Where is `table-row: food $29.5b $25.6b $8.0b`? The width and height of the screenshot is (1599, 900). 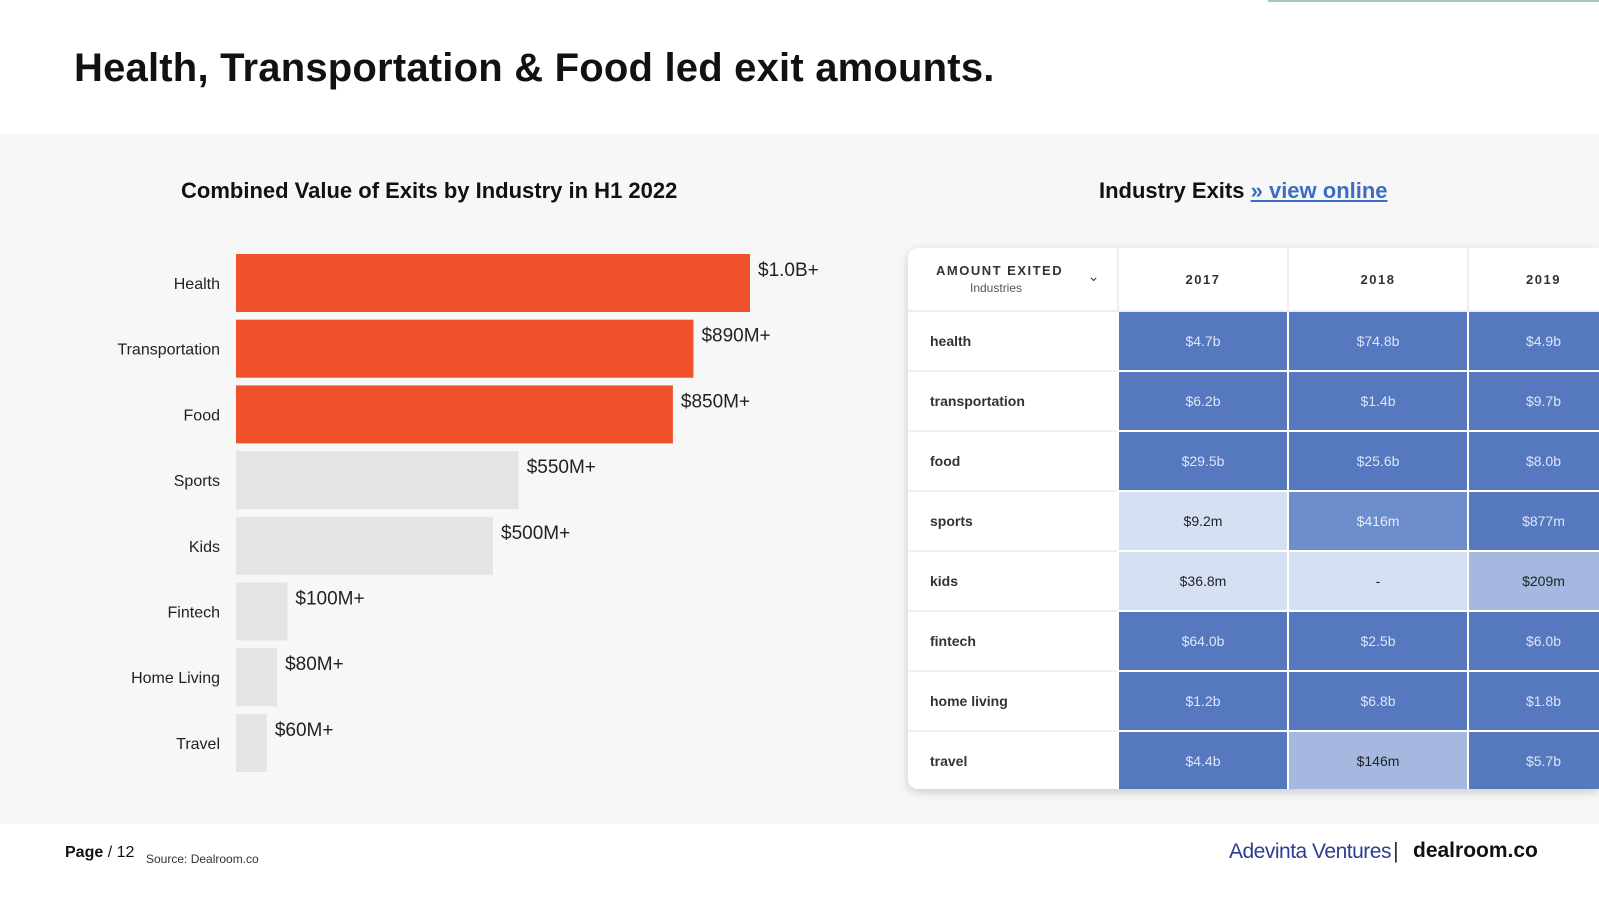 table-row: food $29.5b $25.6b $8.0b is located at coordinates (1253, 460).